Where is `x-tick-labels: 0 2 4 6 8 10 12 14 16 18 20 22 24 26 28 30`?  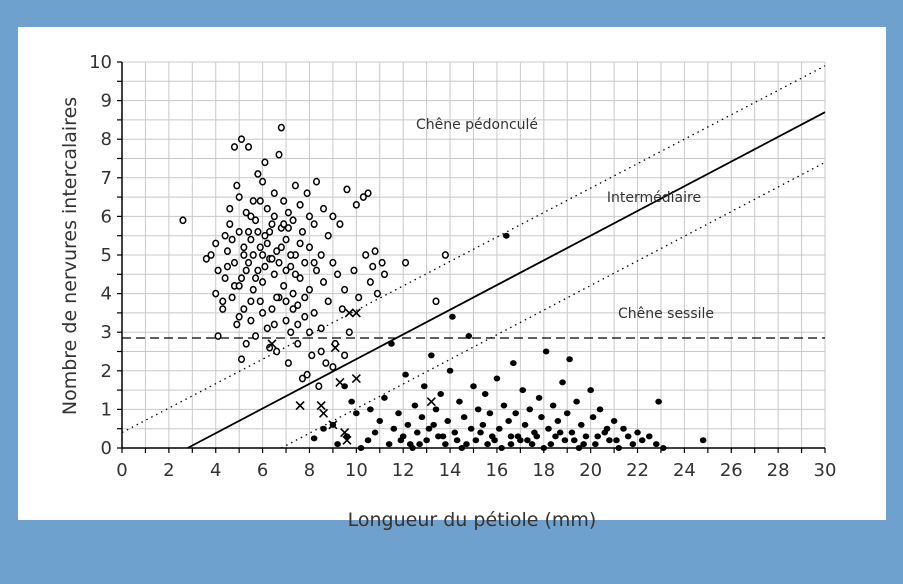 x-tick-labels: 0 2 4 6 8 10 12 14 16 18 20 22 24 26 28 30 is located at coordinates (476, 470).